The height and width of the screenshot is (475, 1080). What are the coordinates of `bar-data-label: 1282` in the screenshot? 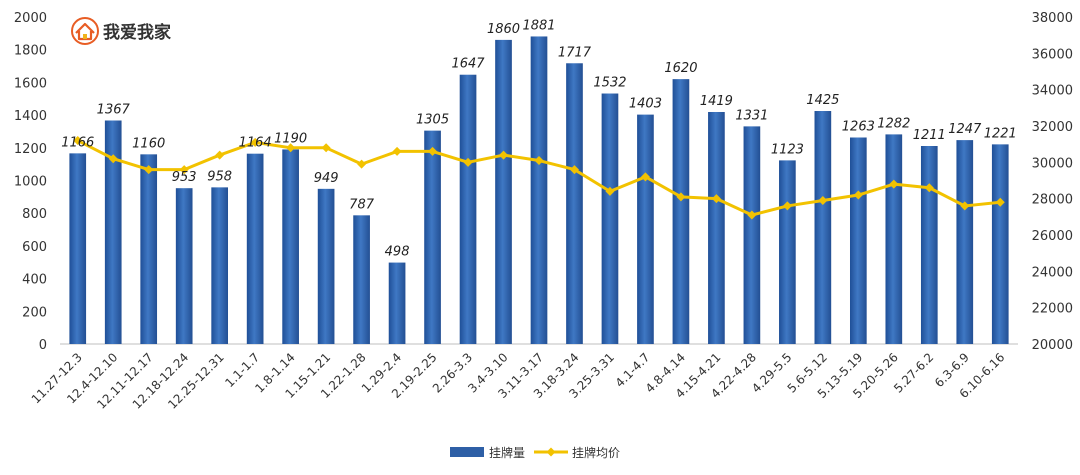 It's located at (893, 123).